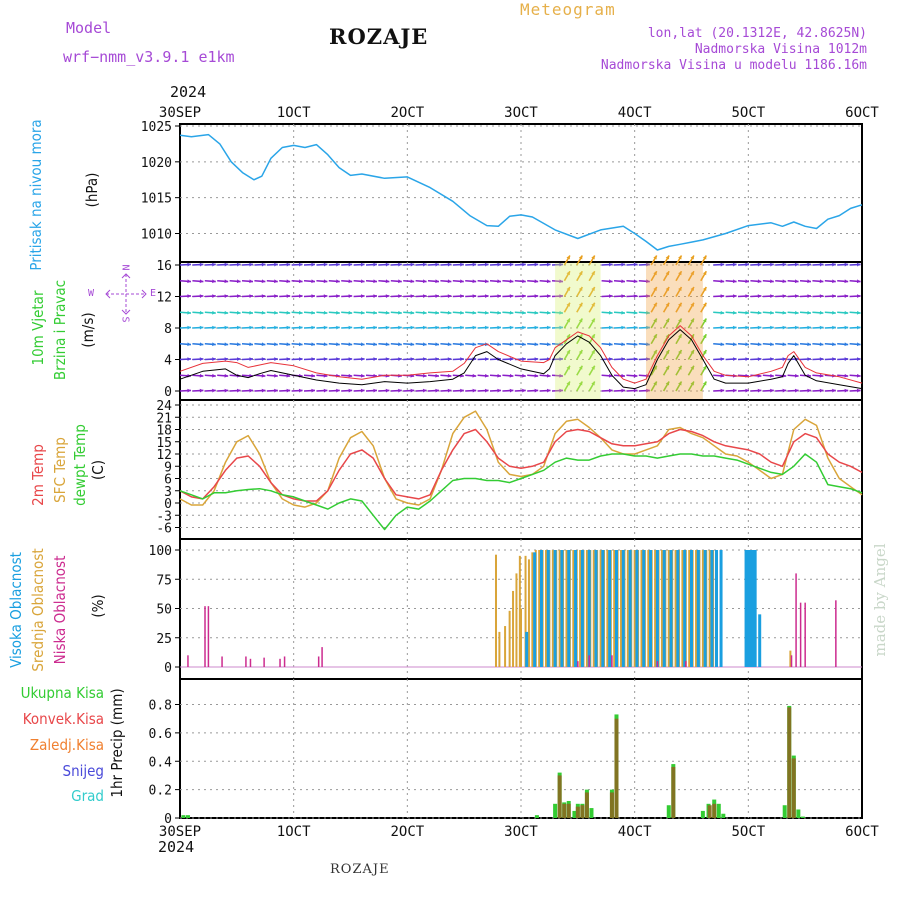 The width and height of the screenshot is (900, 900). Describe the element at coordinates (156, 127) in the screenshot. I see `pressure-ytick-label: 1025` at that location.